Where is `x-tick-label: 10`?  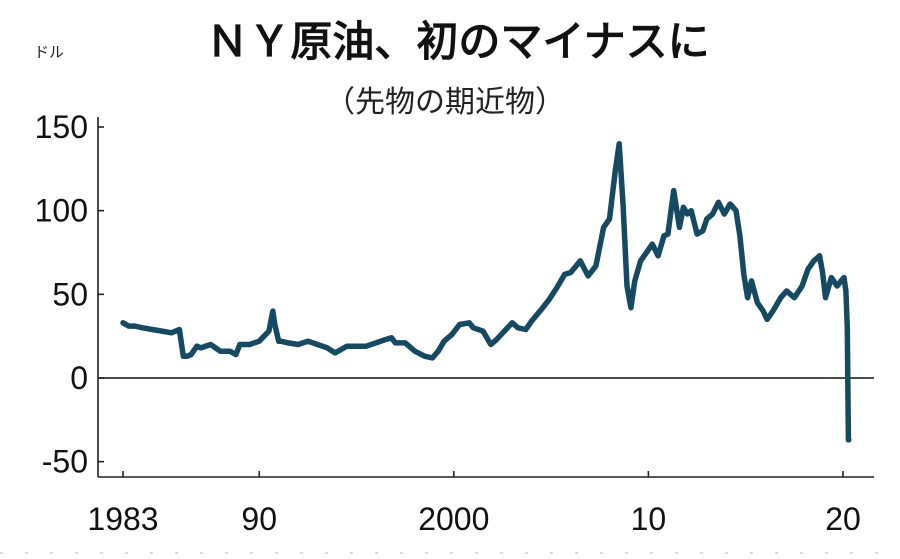 x-tick-label: 10 is located at coordinates (649, 519).